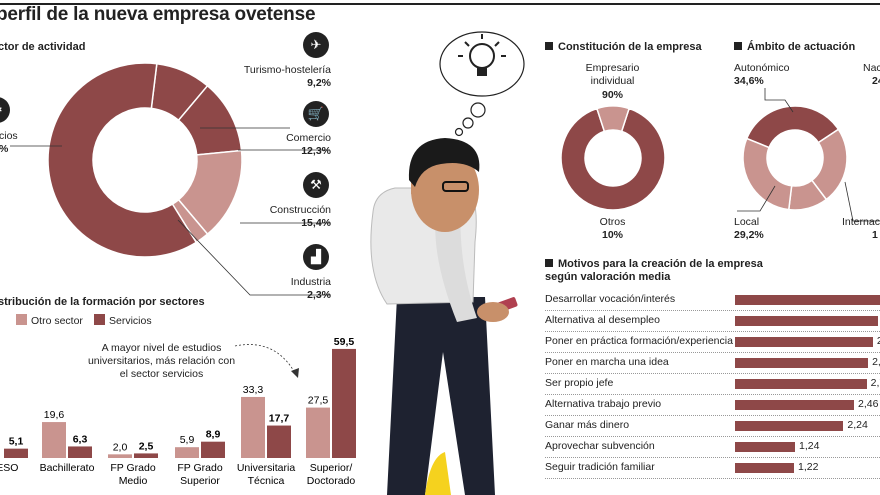 The width and height of the screenshot is (880, 495). What do you see at coordinates (587, 425) in the screenshot?
I see `motivo-label: Ganar más dinero` at bounding box center [587, 425].